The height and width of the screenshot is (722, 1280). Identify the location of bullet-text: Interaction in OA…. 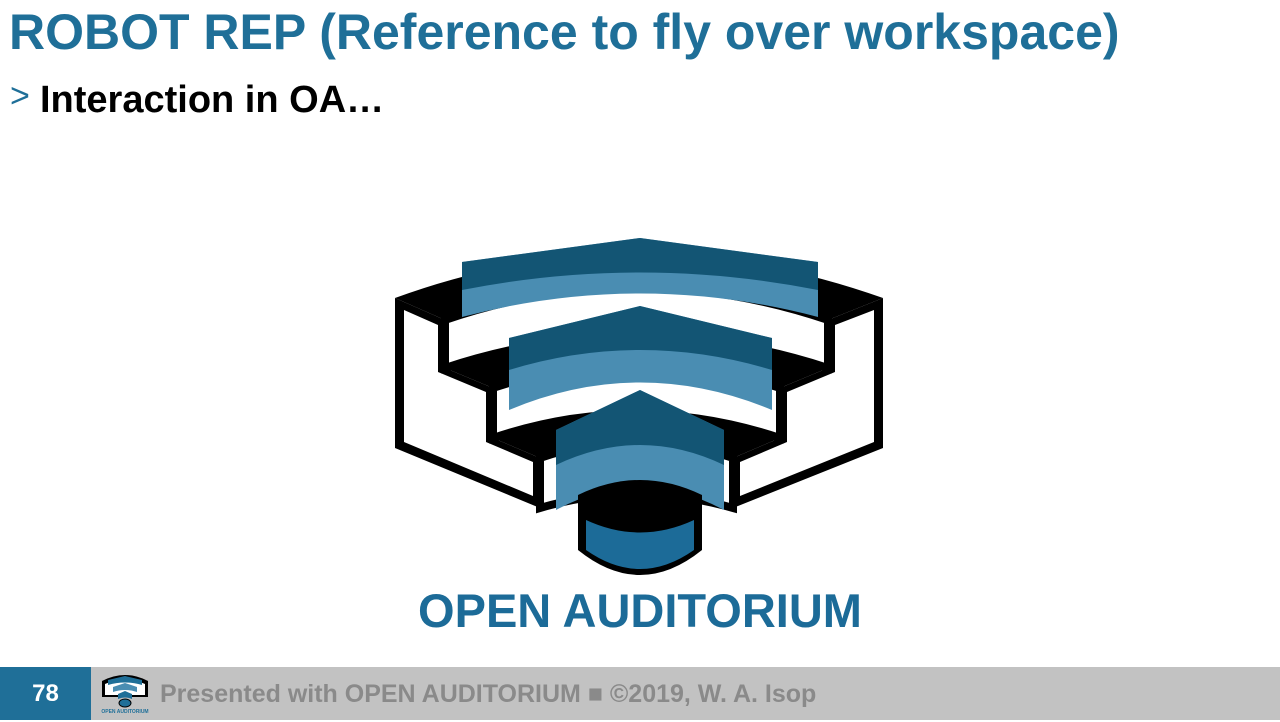
(212, 100).